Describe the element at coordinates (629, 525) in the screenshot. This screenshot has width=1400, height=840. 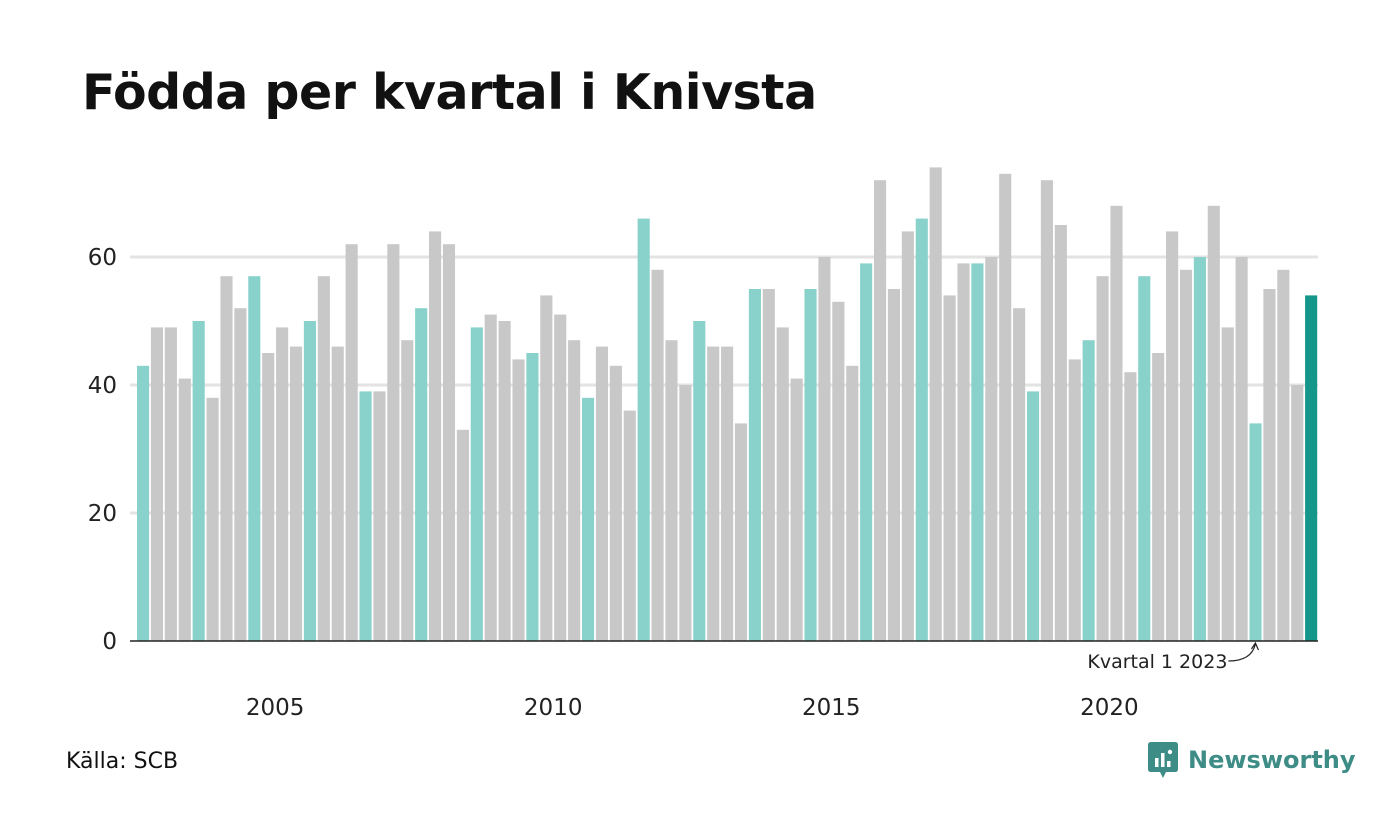
I see `bar-2011-q4` at that location.